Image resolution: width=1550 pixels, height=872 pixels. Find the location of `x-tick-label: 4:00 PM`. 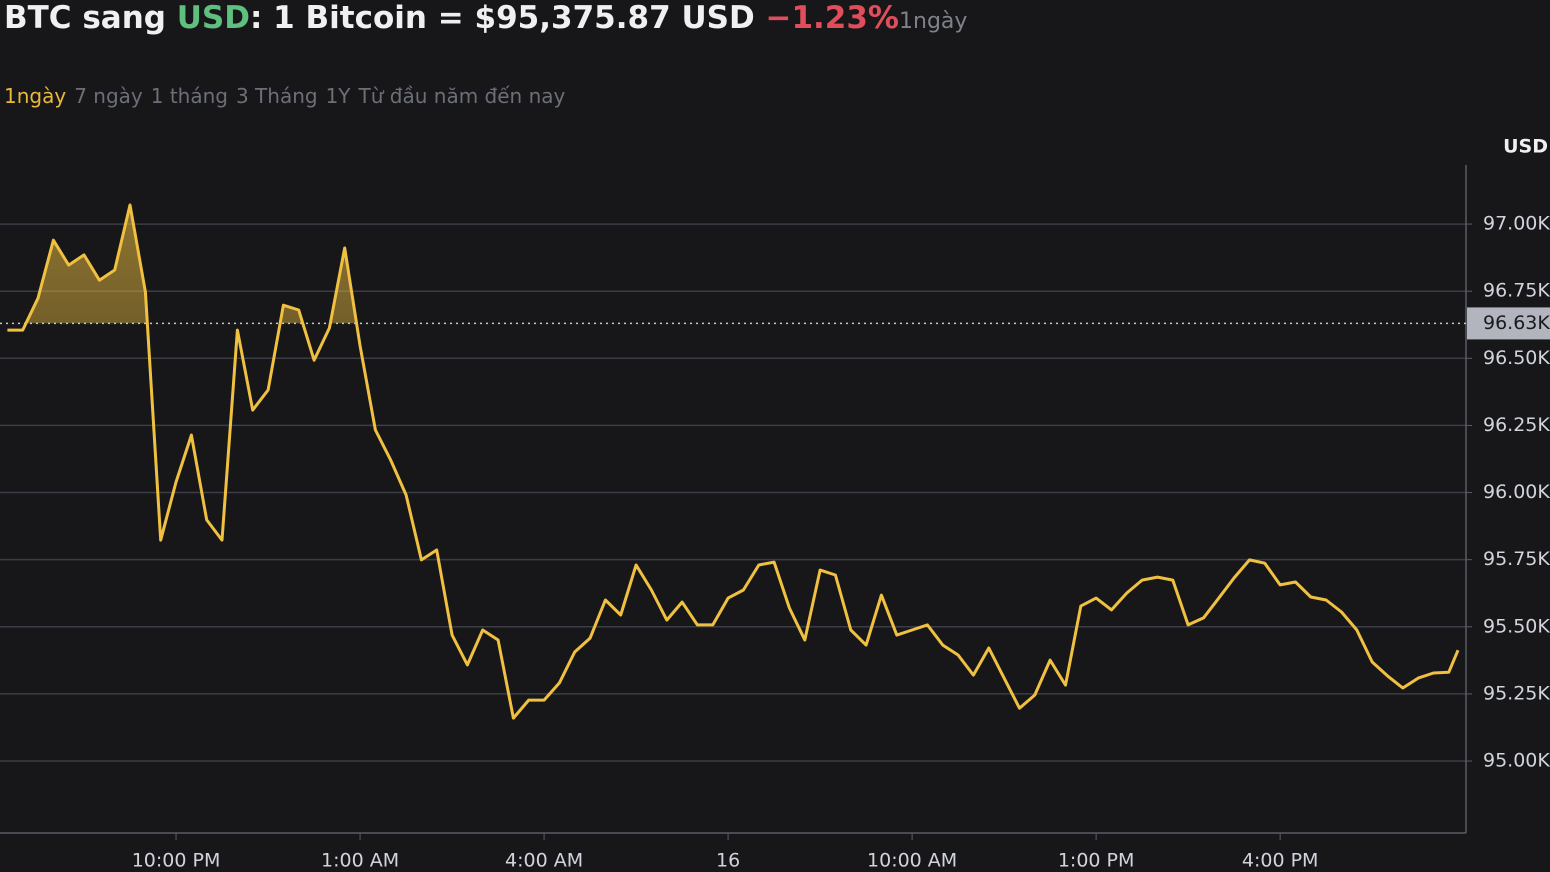

x-tick-label: 4:00 PM is located at coordinates (1280, 861).